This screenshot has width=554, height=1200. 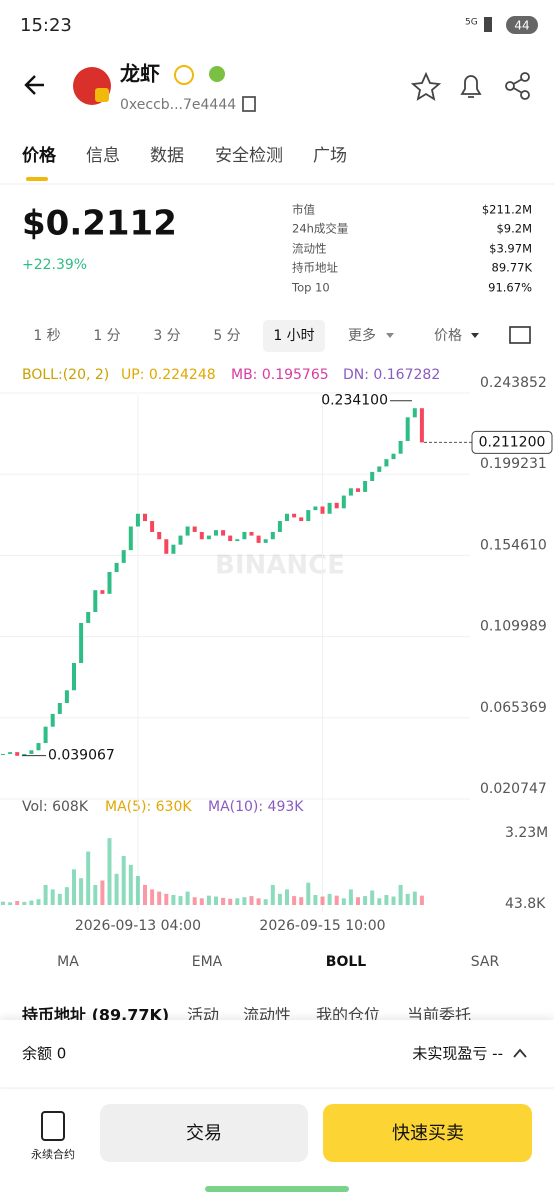 I want to click on indicator-tab: SAR, so click(x=485, y=962).